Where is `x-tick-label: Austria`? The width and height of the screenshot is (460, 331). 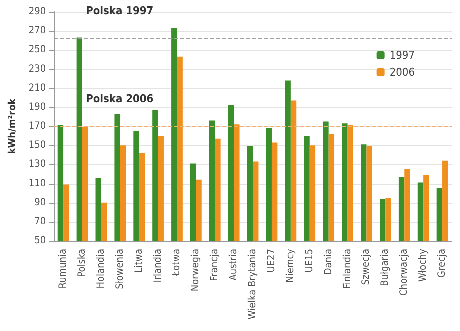
x-tick-label: Austria is located at coordinates (234, 265).